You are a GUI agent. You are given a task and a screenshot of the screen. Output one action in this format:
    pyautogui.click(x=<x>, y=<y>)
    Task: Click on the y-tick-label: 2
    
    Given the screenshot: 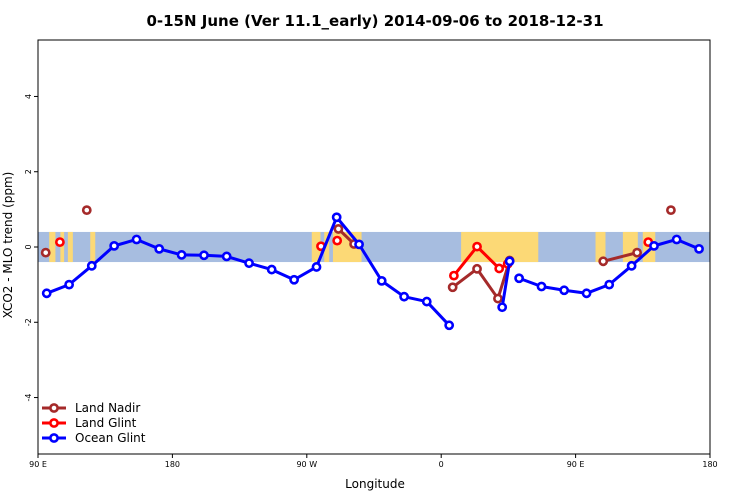 What is the action you would take?
    pyautogui.click(x=28, y=171)
    